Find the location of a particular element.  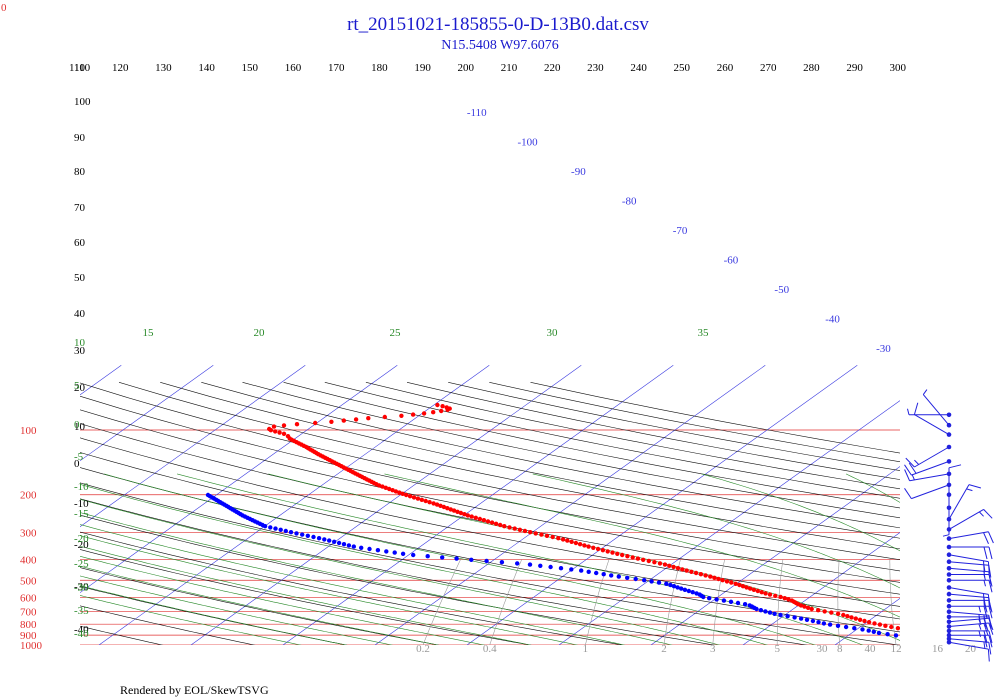

dry-adiabat-label: 80 is located at coordinates (80, 172).